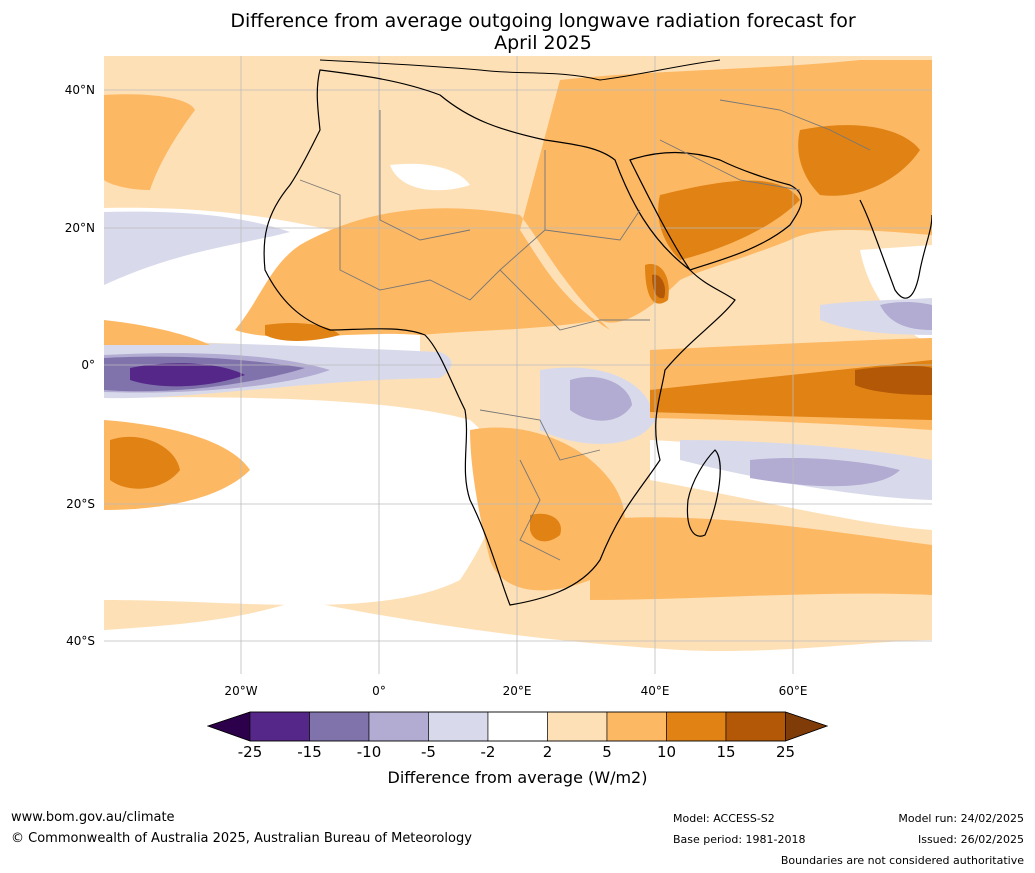 This screenshot has width=1035, height=873. I want to click on anomaly-neutral-sahara, so click(430, 177).